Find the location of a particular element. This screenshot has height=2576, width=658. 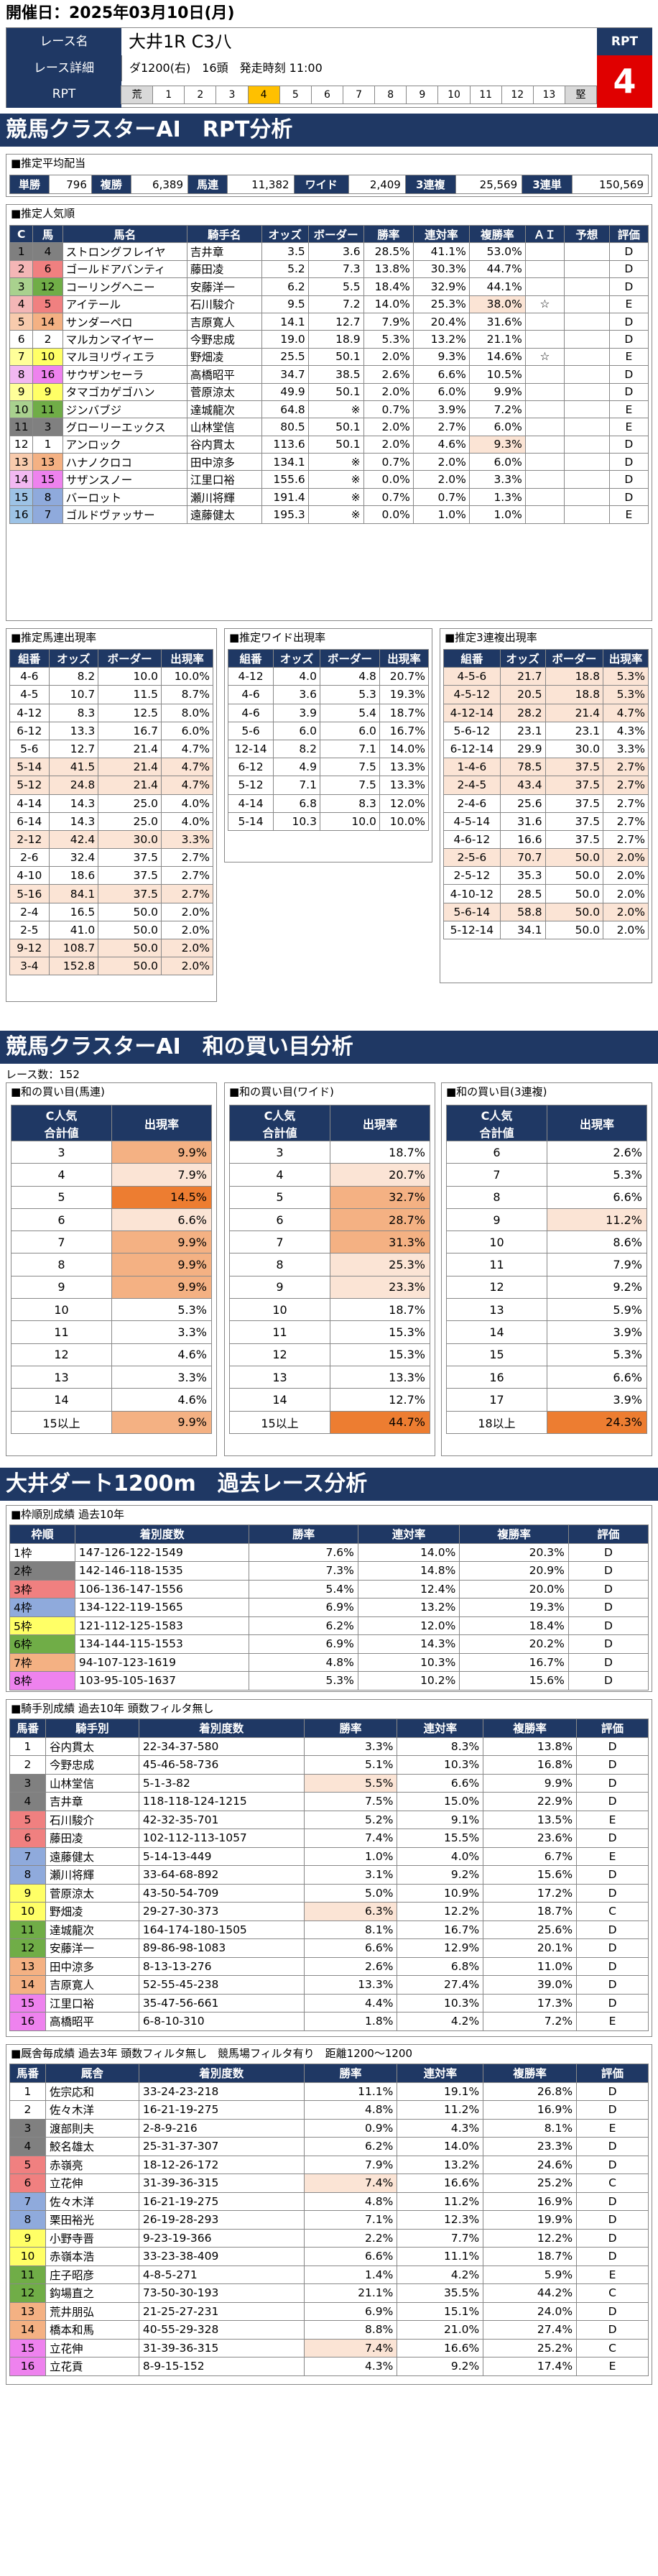

sum-rate: 13.3% is located at coordinates (380, 1377).